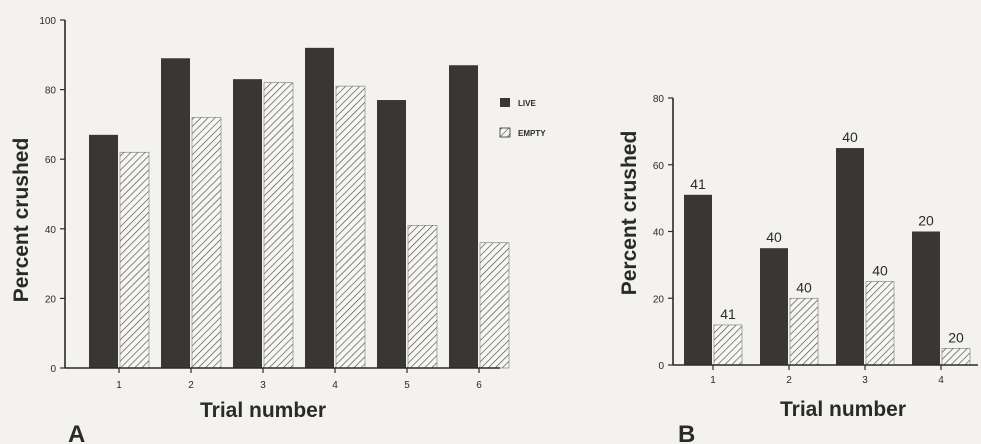 Image resolution: width=981 pixels, height=444 pixels. What do you see at coordinates (51, 91) in the screenshot?
I see `a-y-tick-label: 80` at bounding box center [51, 91].